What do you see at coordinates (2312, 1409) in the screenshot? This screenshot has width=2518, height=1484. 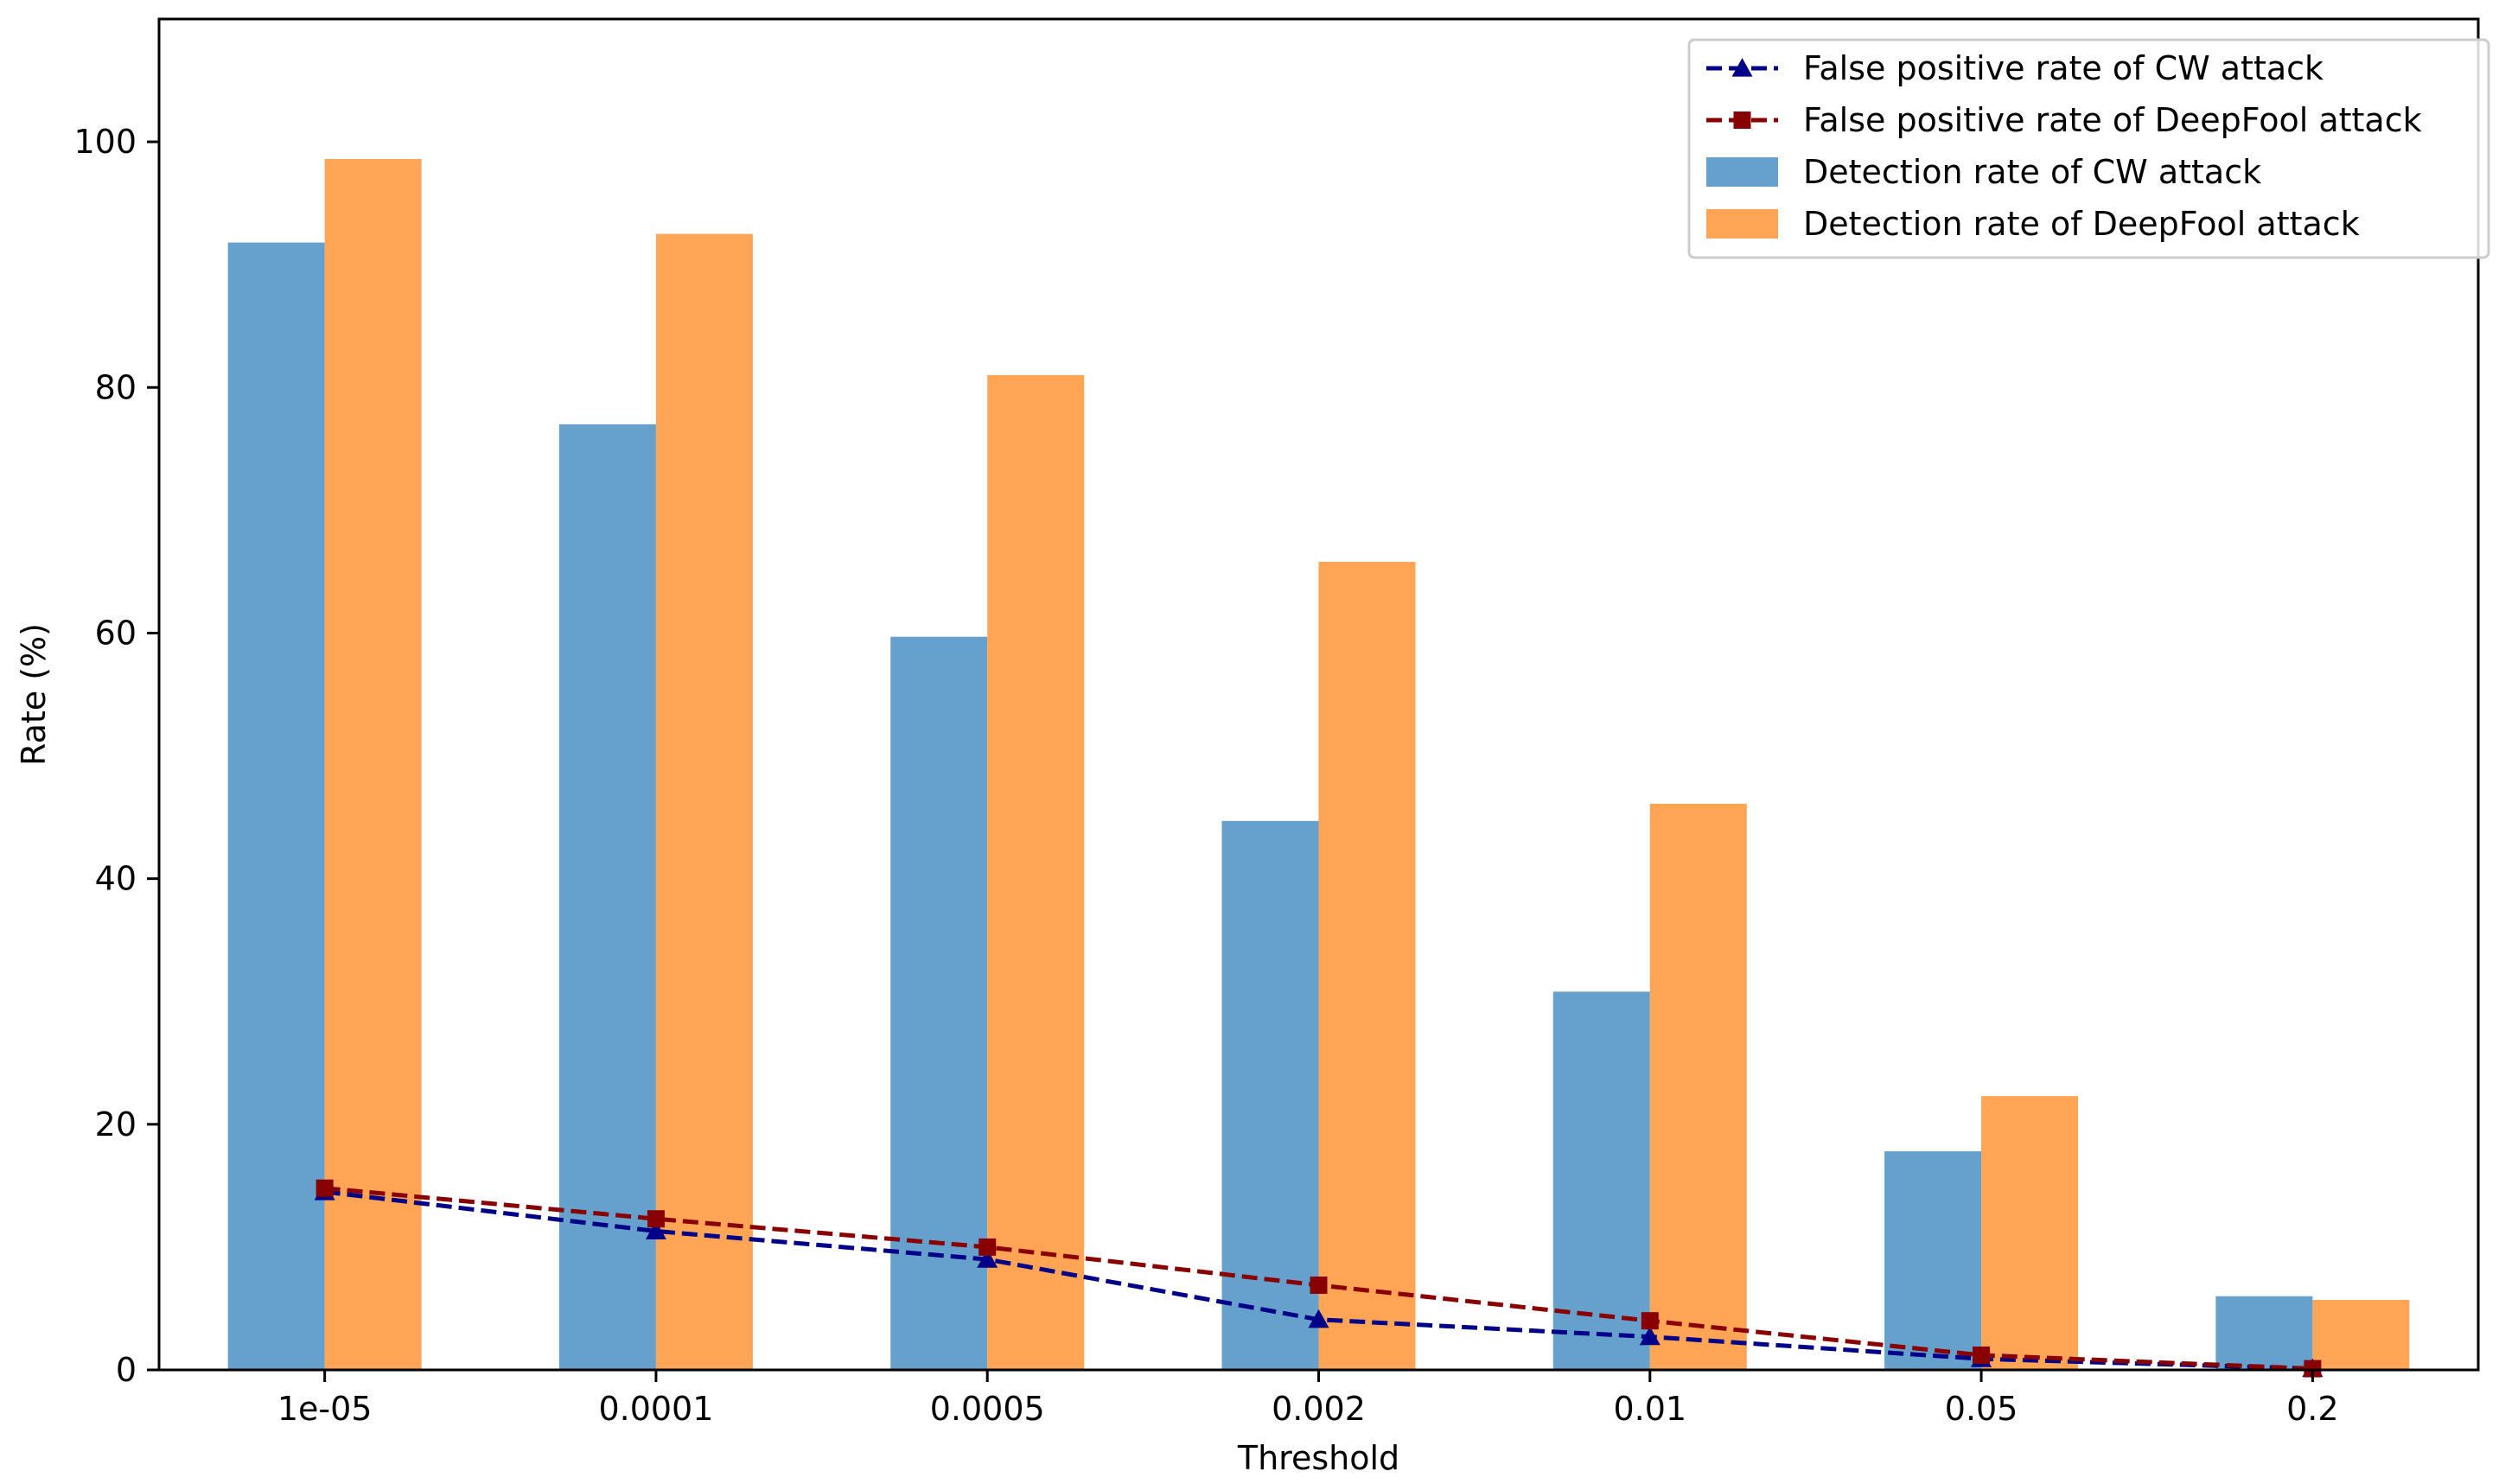 I see `x-tick-label-6: 0.2` at bounding box center [2312, 1409].